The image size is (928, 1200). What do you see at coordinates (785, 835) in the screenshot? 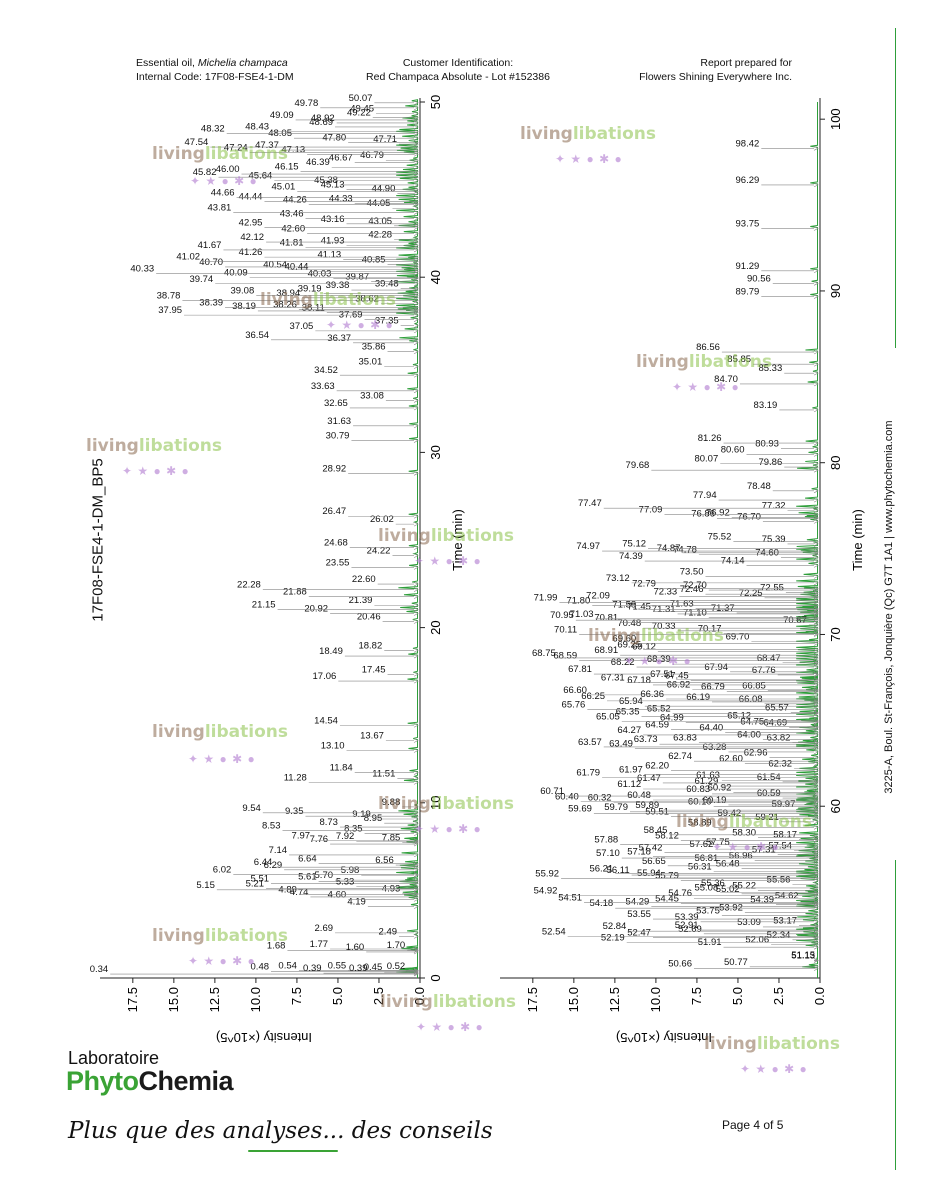
I see `peak-label: 58.17` at bounding box center [785, 835].